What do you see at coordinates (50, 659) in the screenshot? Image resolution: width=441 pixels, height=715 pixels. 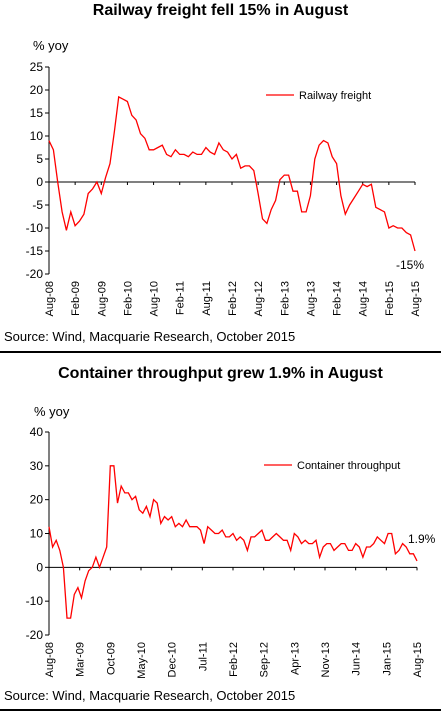 I see `chart2-x-tick-label: Aug-08` at bounding box center [50, 659].